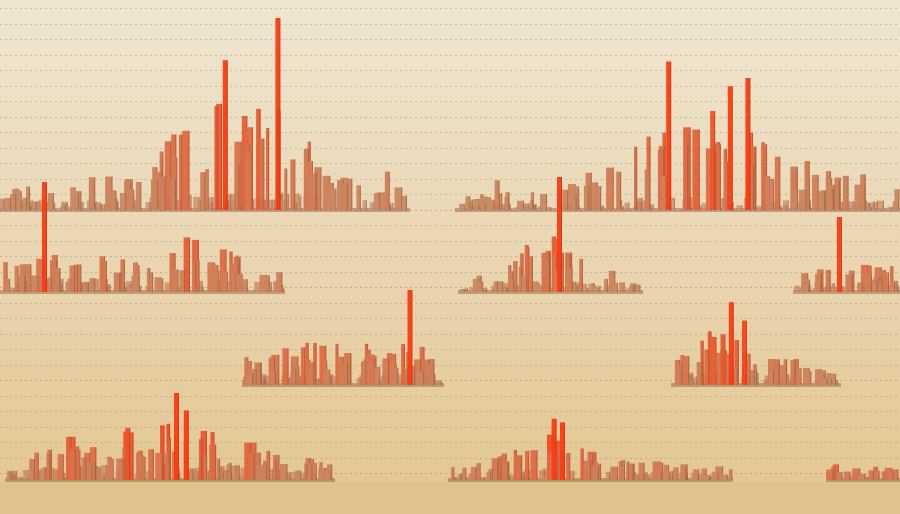  I want to click on cluster-shadow, so click(677, 210).